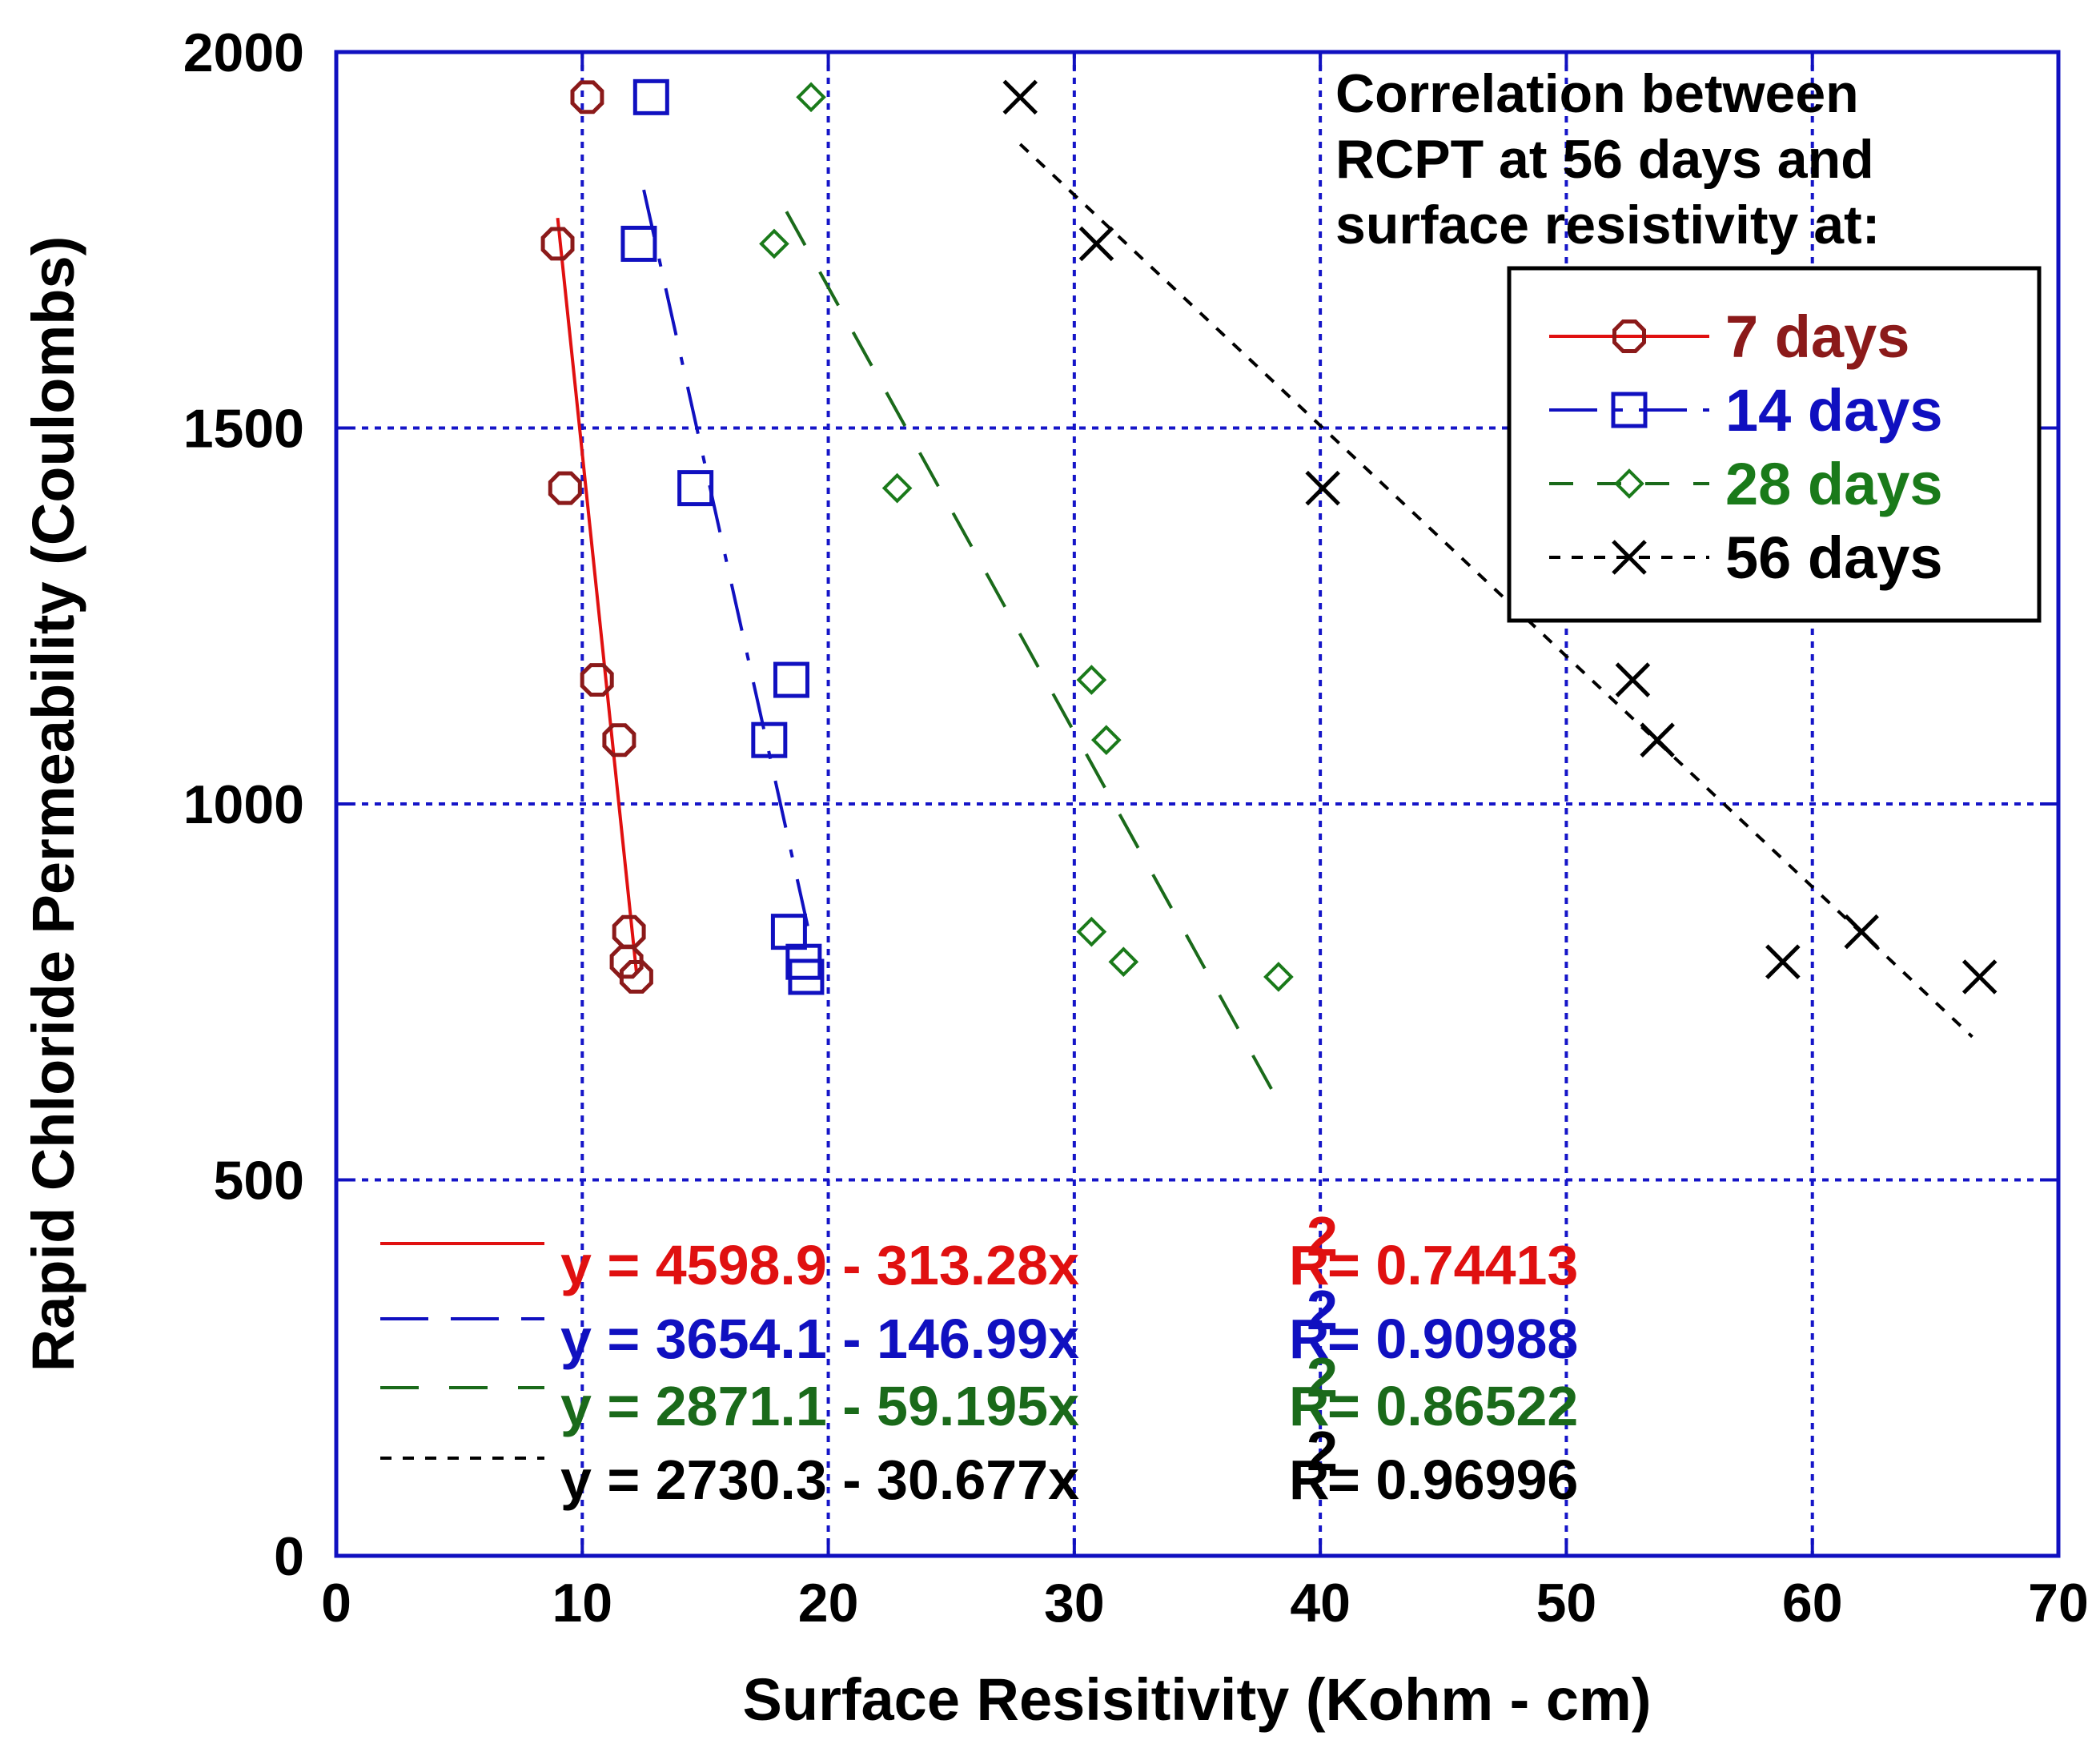 The image size is (2100, 1744). Describe the element at coordinates (819, 1480) in the screenshot. I see `equation-56-days: y = 2730.3 - 30.677x` at that location.